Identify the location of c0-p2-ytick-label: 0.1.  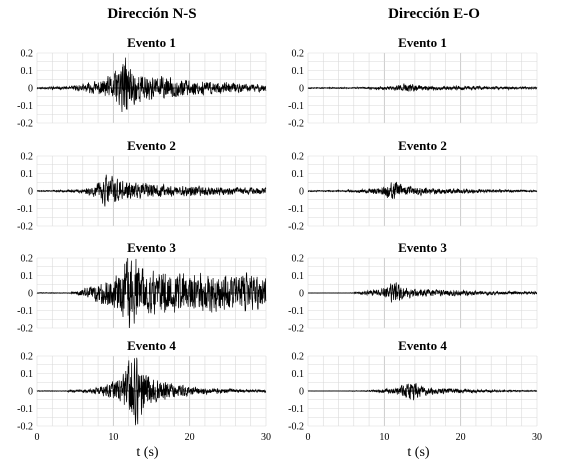
(27, 276).